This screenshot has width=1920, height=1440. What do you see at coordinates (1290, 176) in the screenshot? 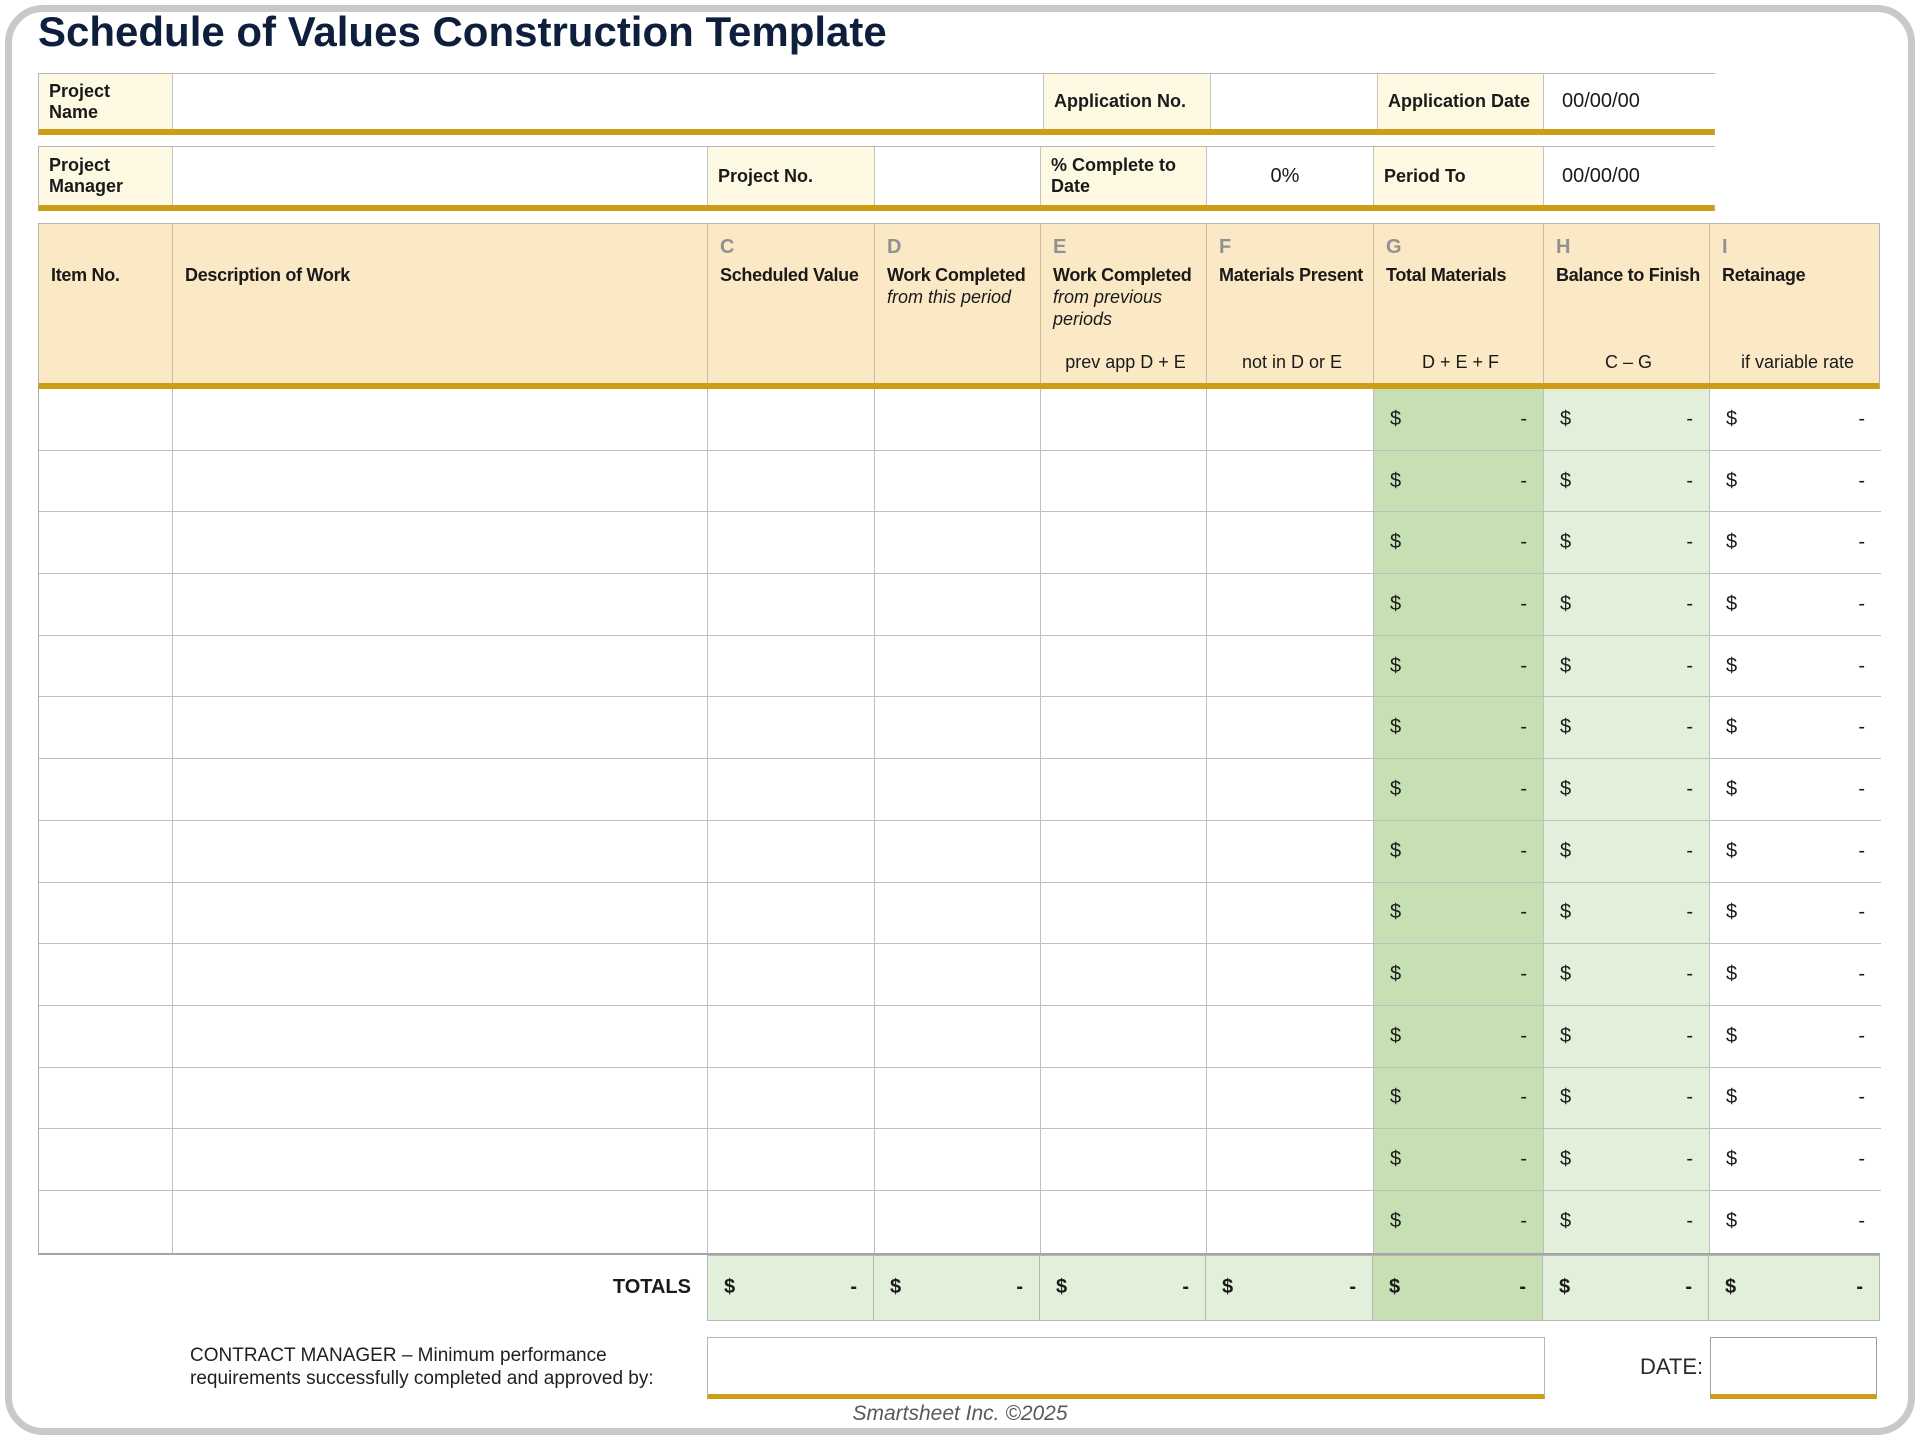
I see `pct-complete-field: 0%` at bounding box center [1290, 176].